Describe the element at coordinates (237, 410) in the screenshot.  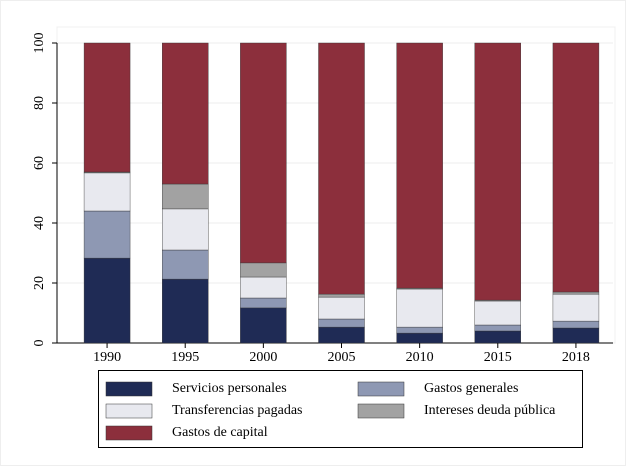
I see `legend-label: Transferencias pagadas` at that location.